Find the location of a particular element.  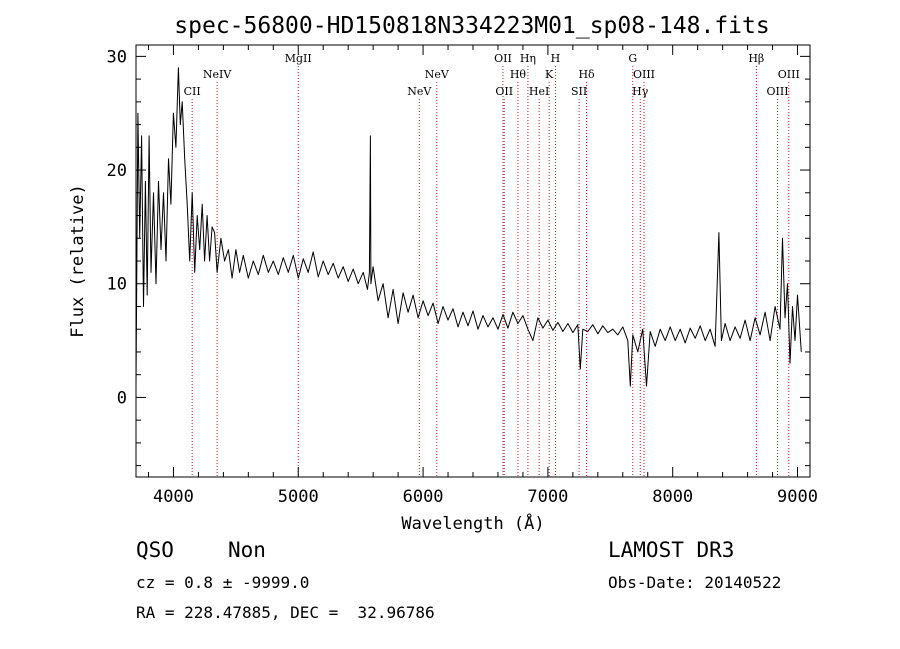

line-marker-label-14: G is located at coordinates (632, 58).